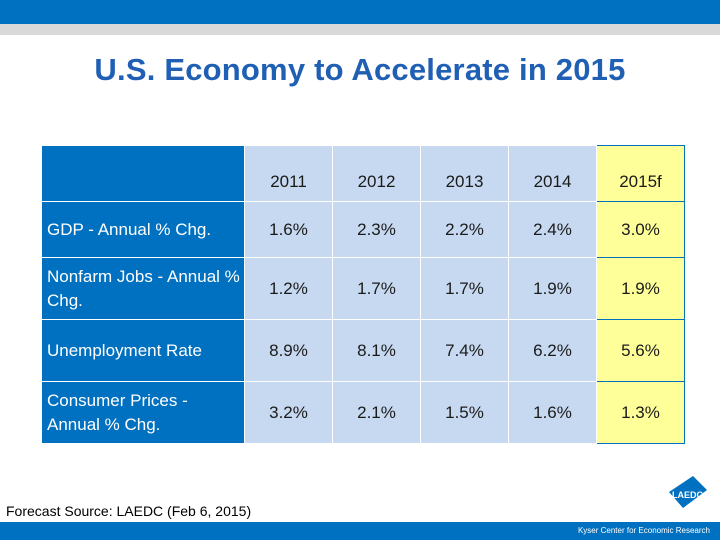  I want to click on row-label: Consumer Prices - Annual % Chg., so click(143, 412).